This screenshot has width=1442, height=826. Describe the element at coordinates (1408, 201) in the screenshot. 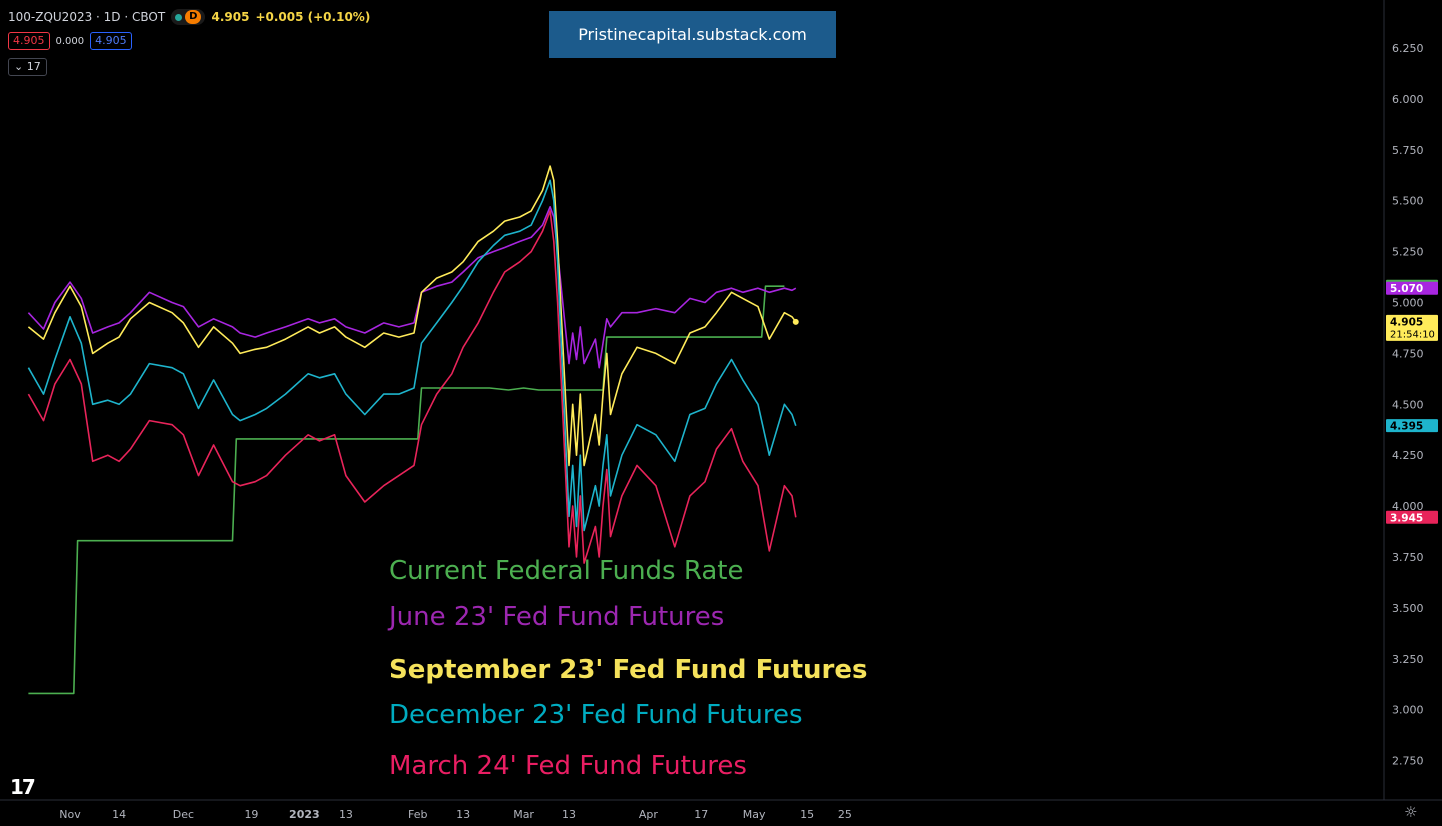

I see `y-tick-label: 5.500` at that location.